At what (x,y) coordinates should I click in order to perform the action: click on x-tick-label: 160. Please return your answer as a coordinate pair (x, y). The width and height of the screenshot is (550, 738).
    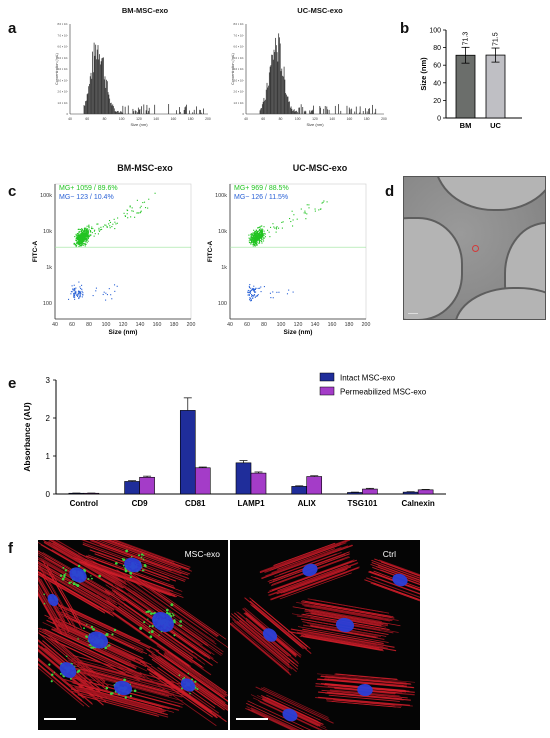
    Looking at the image, I should click on (174, 119).